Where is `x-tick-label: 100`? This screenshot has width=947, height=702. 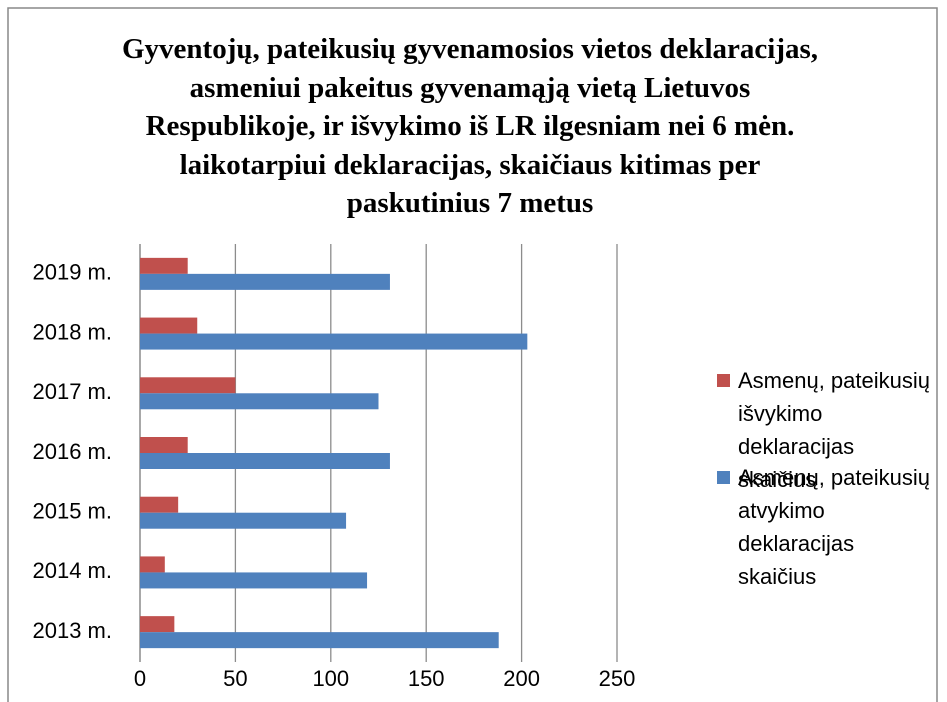
x-tick-label: 100 is located at coordinates (330, 678).